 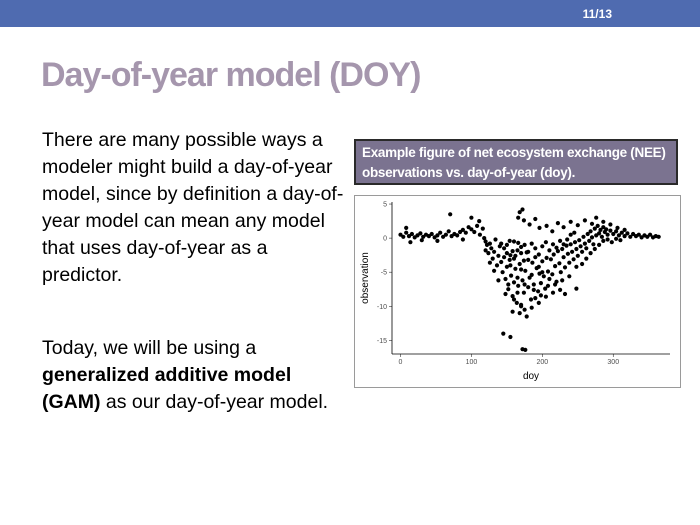 I want to click on page-number: 11/13, so click(x=597, y=14).